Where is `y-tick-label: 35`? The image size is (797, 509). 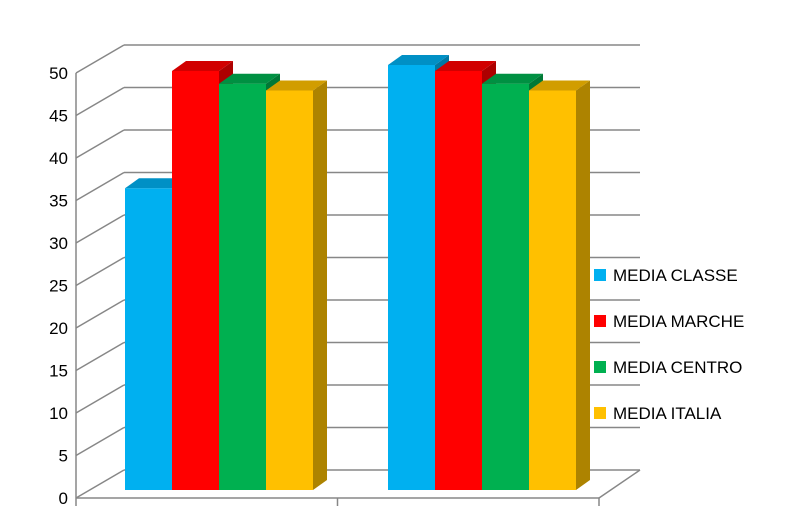
y-tick-label: 35 is located at coordinates (58, 201).